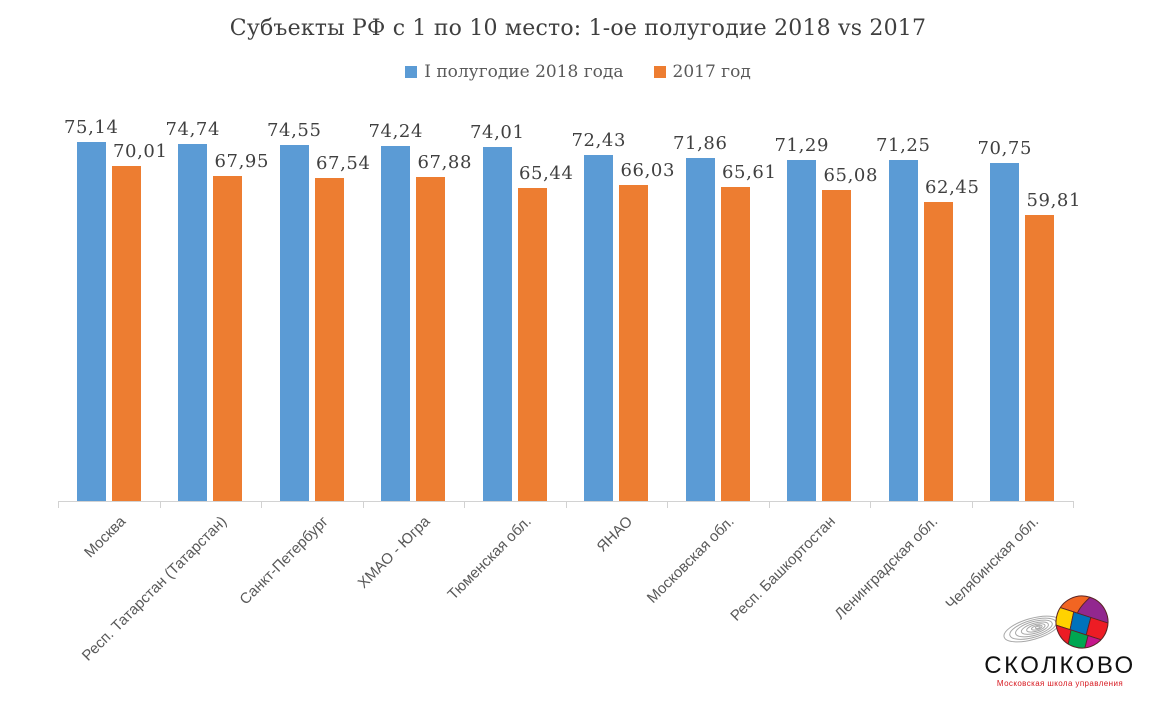 This screenshot has height=720, width=1156. I want to click on value-label: 72,43, so click(599, 140).